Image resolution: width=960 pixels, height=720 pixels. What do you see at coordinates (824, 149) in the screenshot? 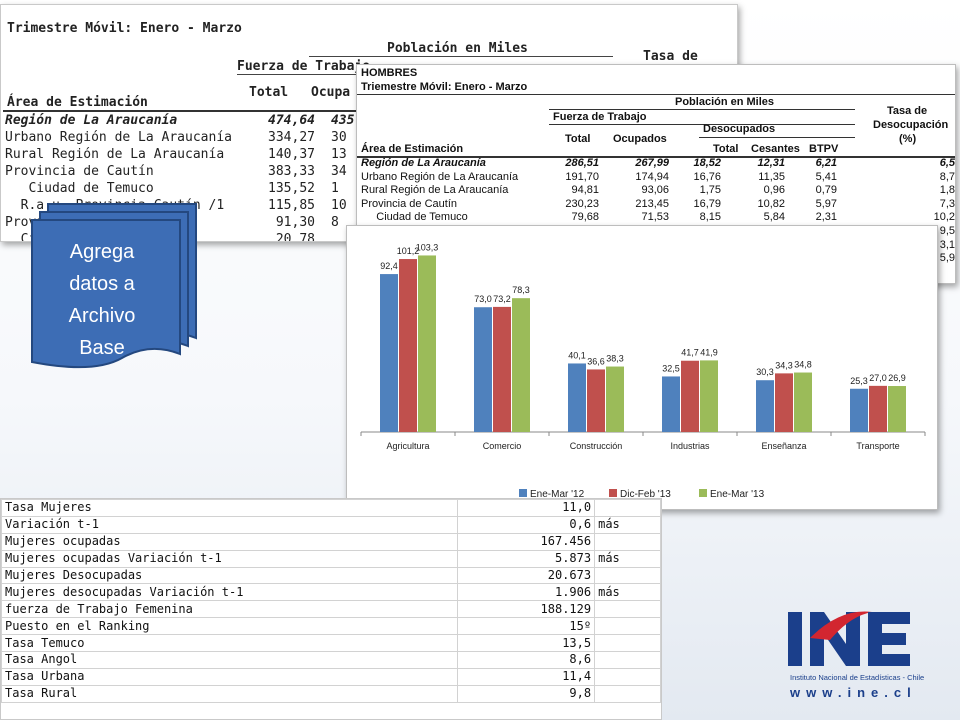
I see `hombres-header-btpv: BTPV` at bounding box center [824, 149].